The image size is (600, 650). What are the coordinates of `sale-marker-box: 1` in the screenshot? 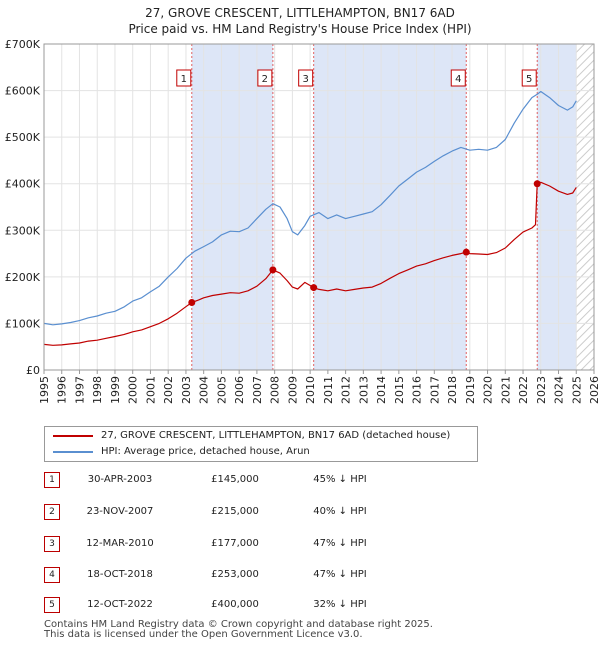 It's located at (184, 78).